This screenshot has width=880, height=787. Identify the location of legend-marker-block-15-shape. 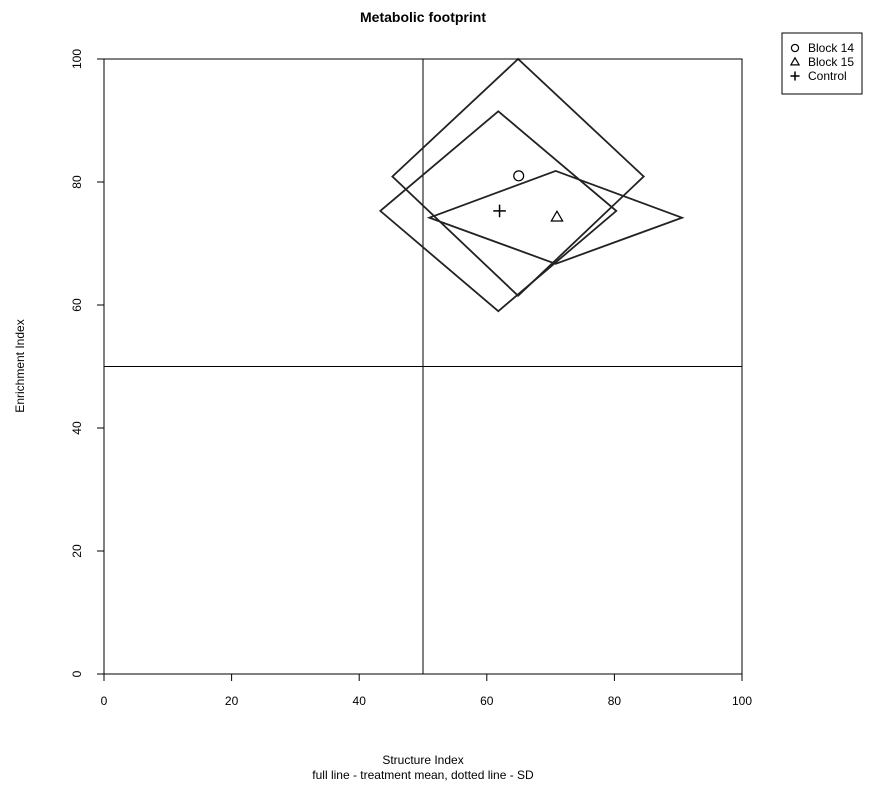
(795, 61).